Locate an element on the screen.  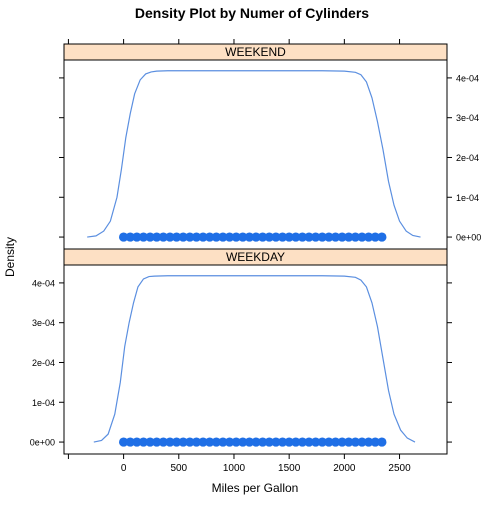
x-tick-label: 1000 is located at coordinates (234, 468).